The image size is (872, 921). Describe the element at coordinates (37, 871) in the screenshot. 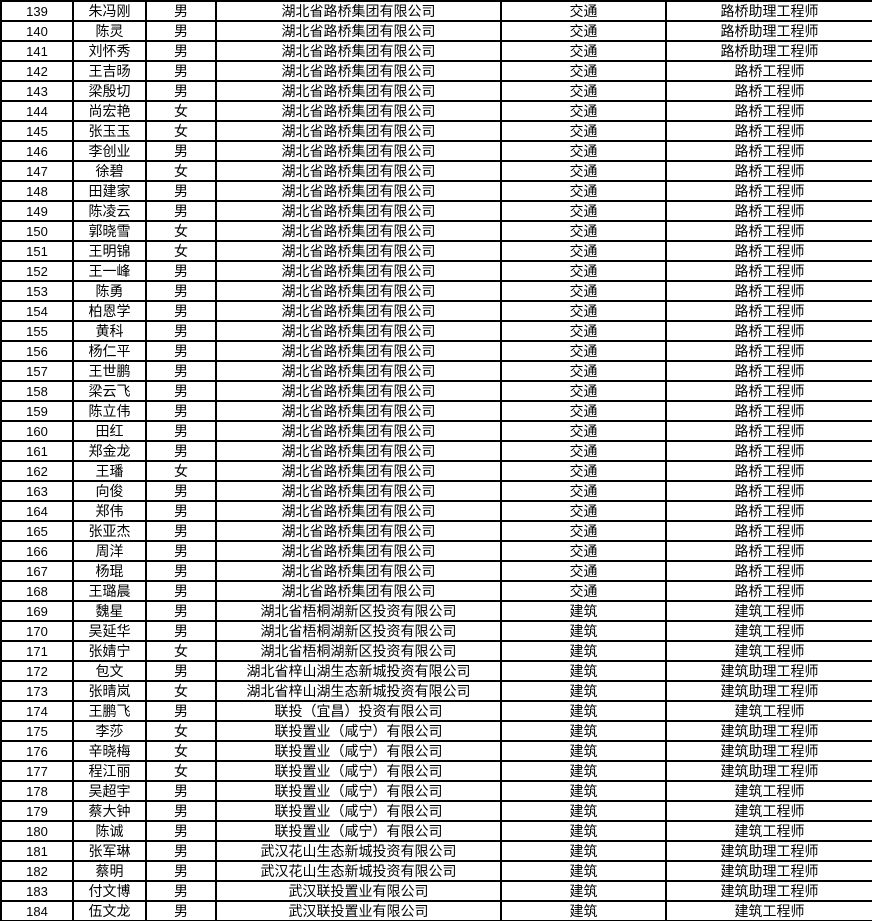

I see `cell-number: 182` at that location.